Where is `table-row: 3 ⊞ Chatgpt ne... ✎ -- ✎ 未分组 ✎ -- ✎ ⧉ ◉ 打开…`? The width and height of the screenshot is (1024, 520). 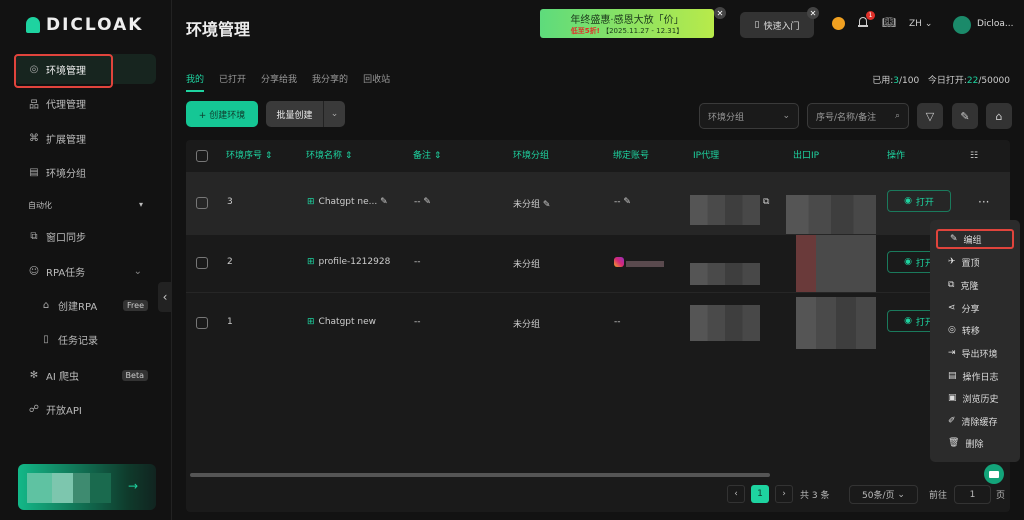
table-row: 3 ⊞ Chatgpt ne... ✎ -- ✎ 未分组 ✎ -- ✎ ⧉ ◉ 打开… is located at coordinates (598, 203).